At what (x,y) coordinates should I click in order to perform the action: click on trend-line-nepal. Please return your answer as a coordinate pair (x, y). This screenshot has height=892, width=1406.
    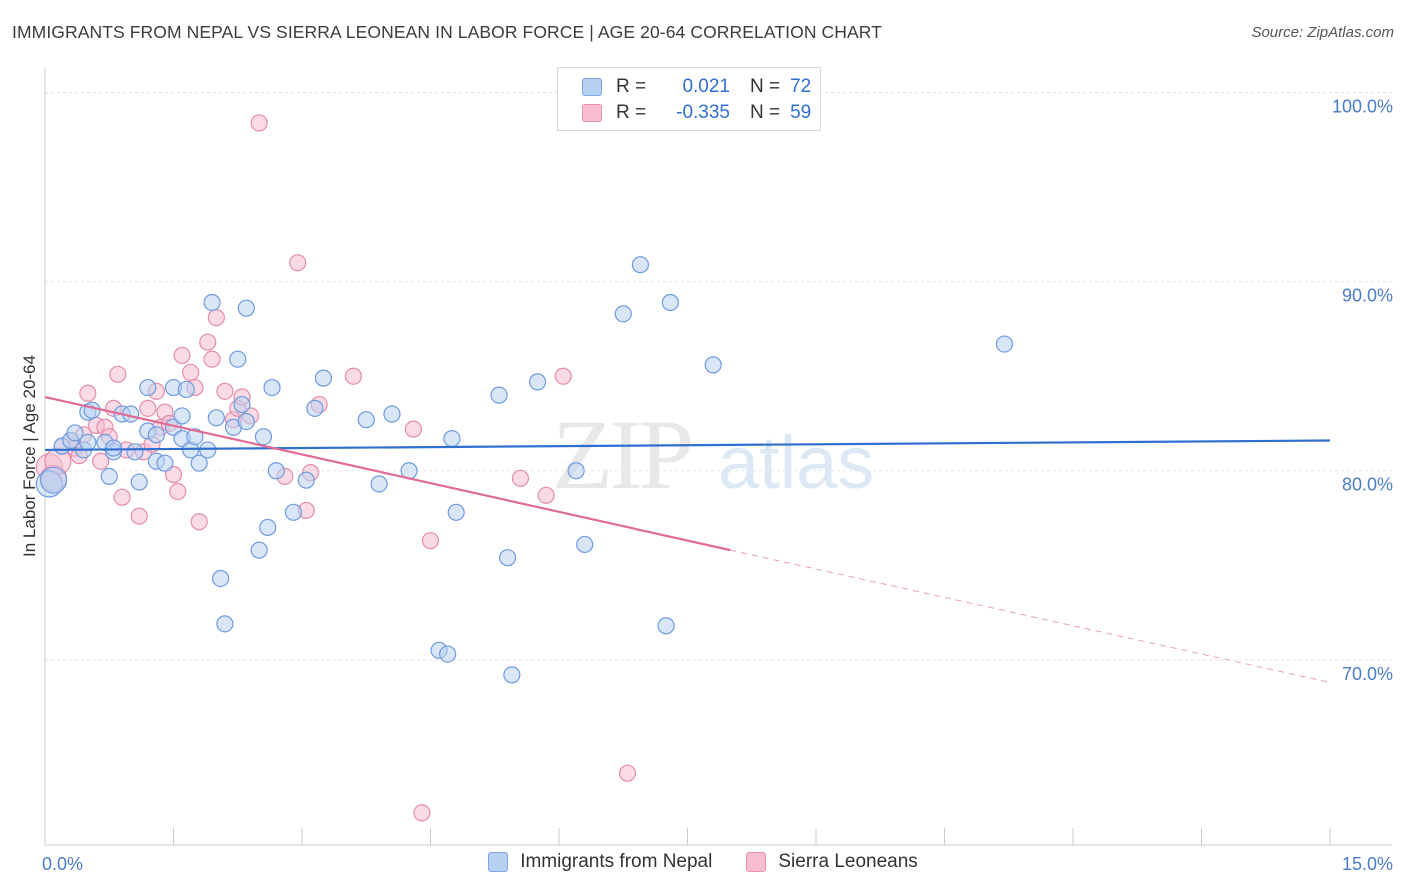
    Looking at the image, I should click on (687, 445).